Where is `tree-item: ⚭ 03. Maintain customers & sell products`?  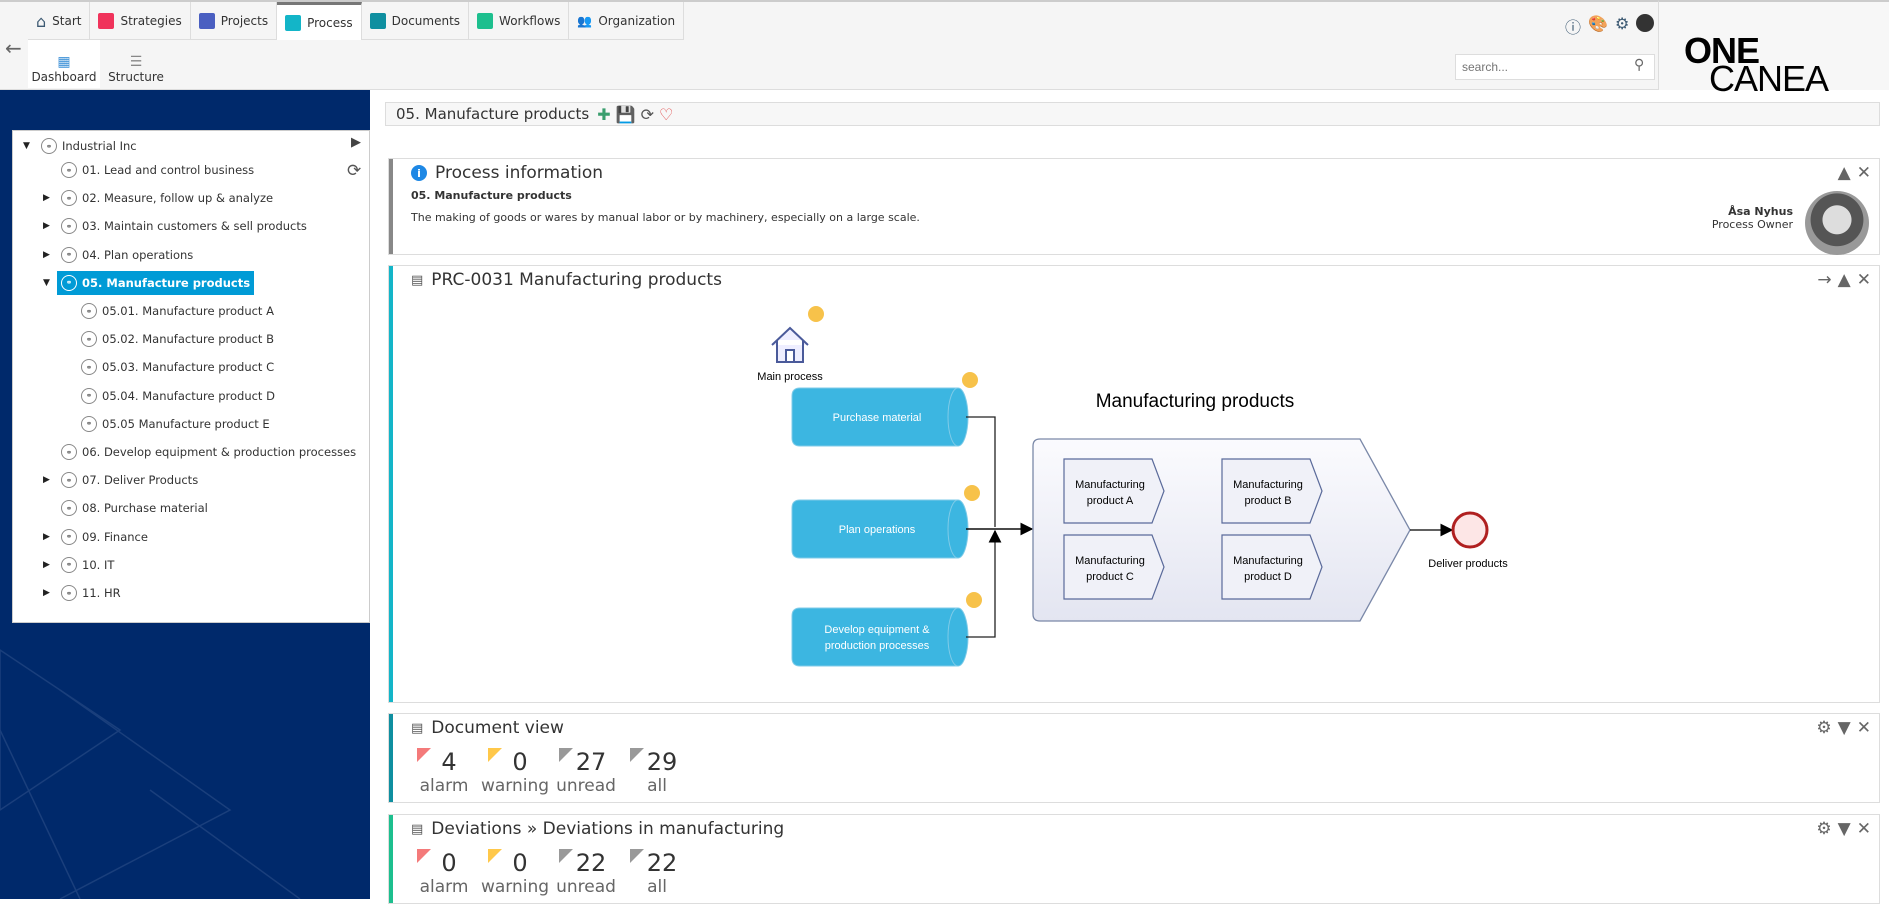 tree-item: ⚭ 03. Maintain customers & sell products is located at coordinates (184, 226).